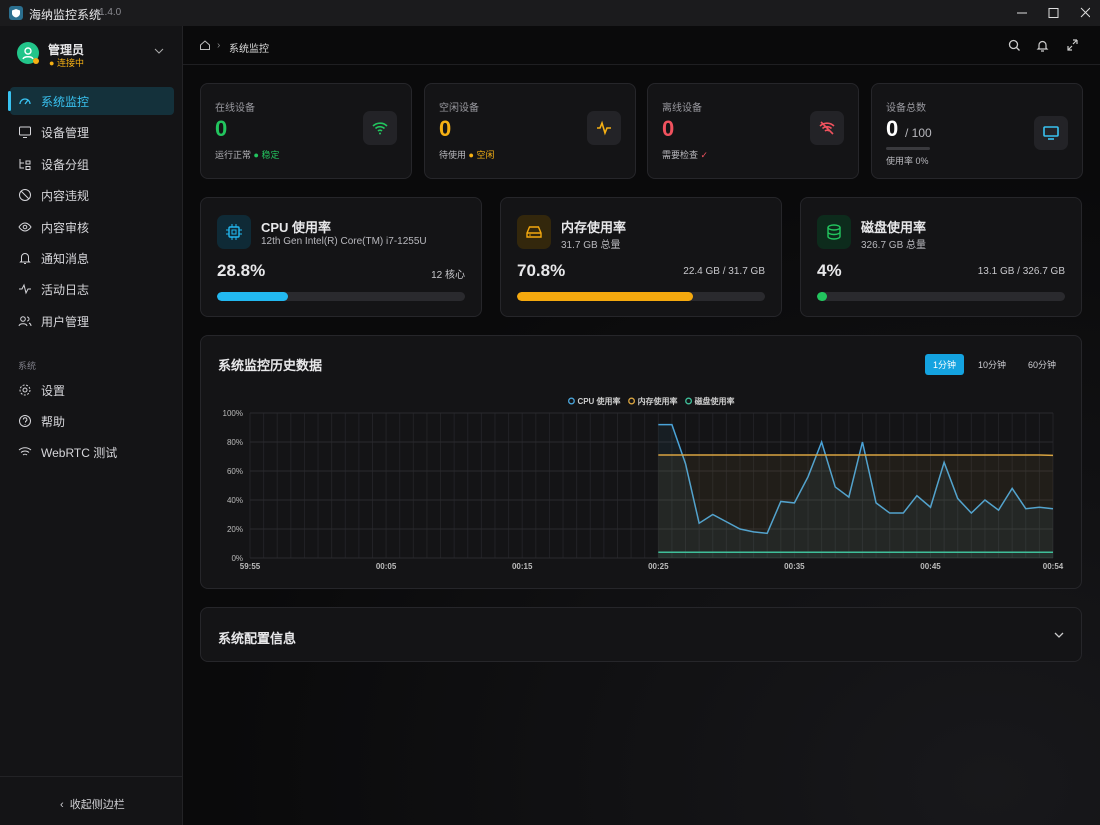 This screenshot has height=825, width=1100. Describe the element at coordinates (522, 566) in the screenshot. I see `x-tick-label: 00:15` at that location.